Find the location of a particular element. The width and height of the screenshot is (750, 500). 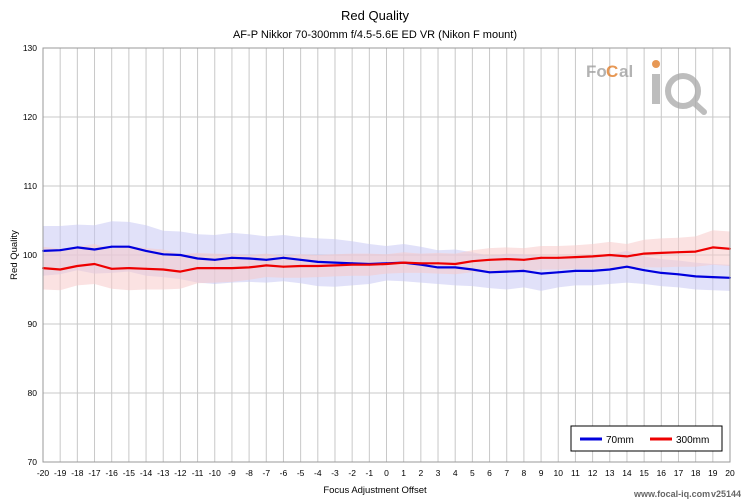

x-tick-label: 20 is located at coordinates (730, 473).